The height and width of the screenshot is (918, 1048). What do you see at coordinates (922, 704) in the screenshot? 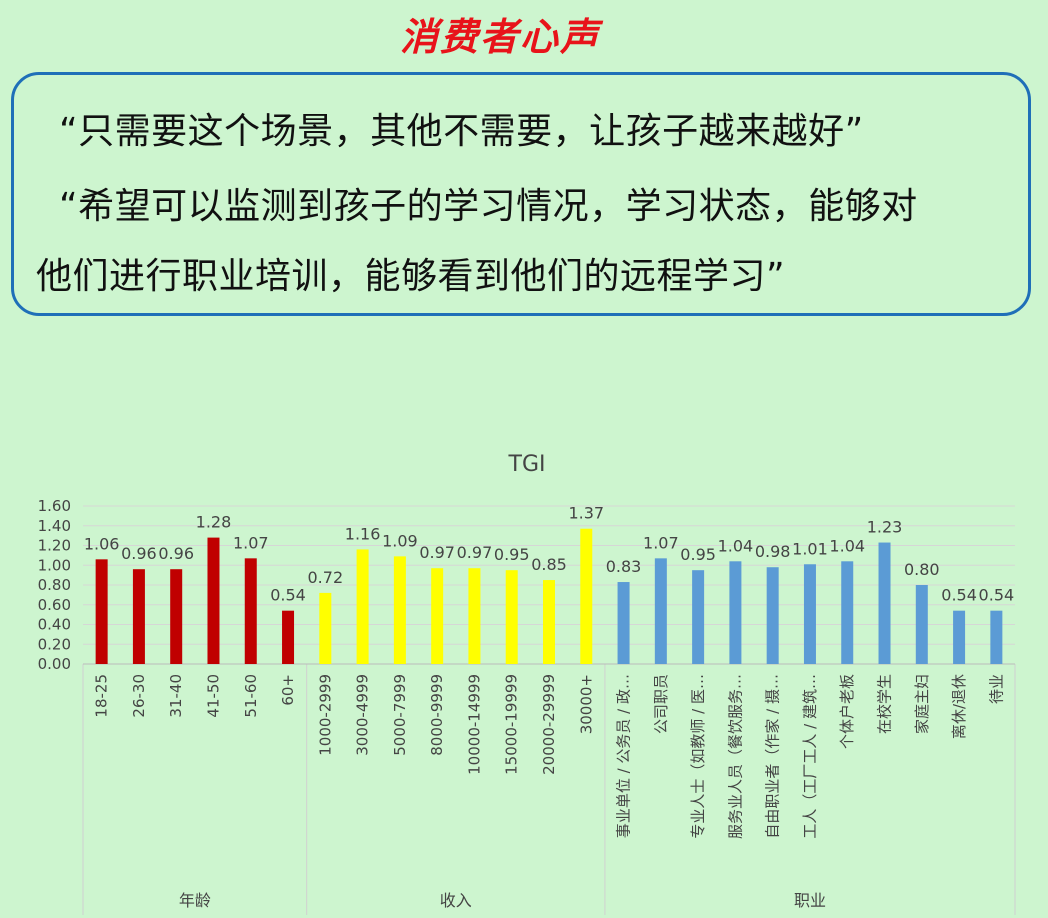
I see `category-label: 家庭主妇` at bounding box center [922, 704].